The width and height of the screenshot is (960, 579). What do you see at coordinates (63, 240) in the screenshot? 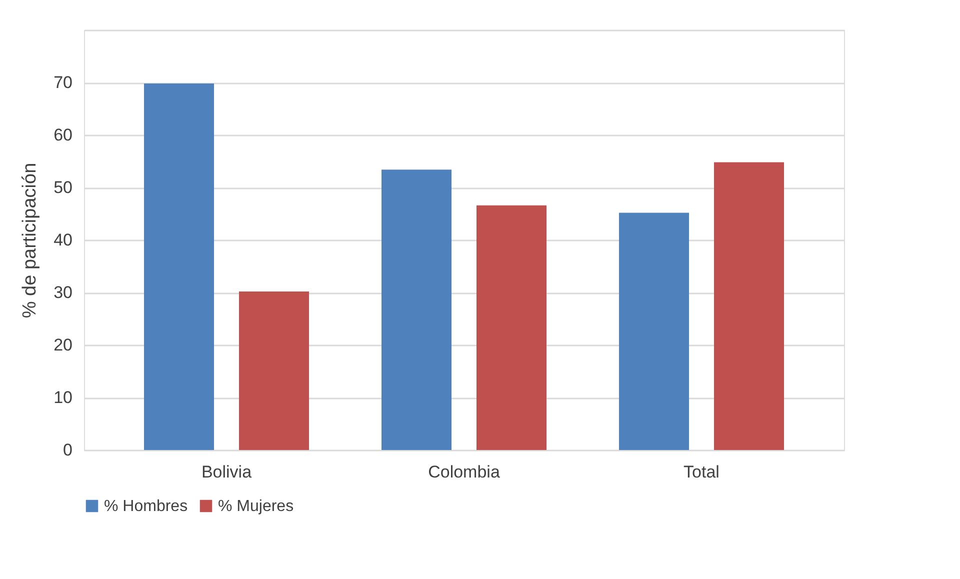
I see `y-tick-label: 40` at bounding box center [63, 240].